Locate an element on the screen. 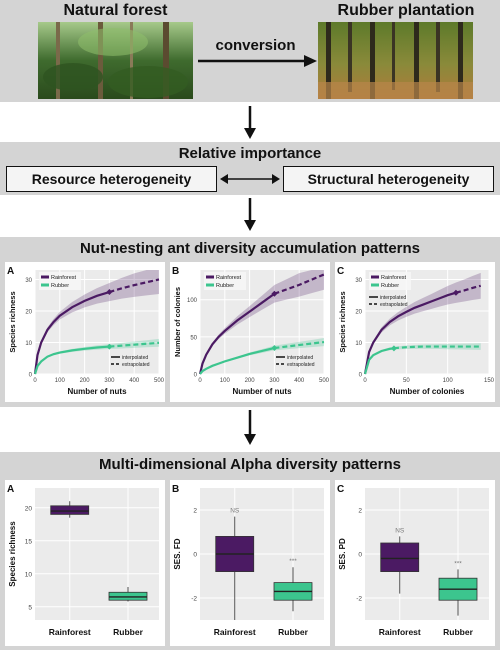  x-tick-label: 50 is located at coordinates (406, 381).